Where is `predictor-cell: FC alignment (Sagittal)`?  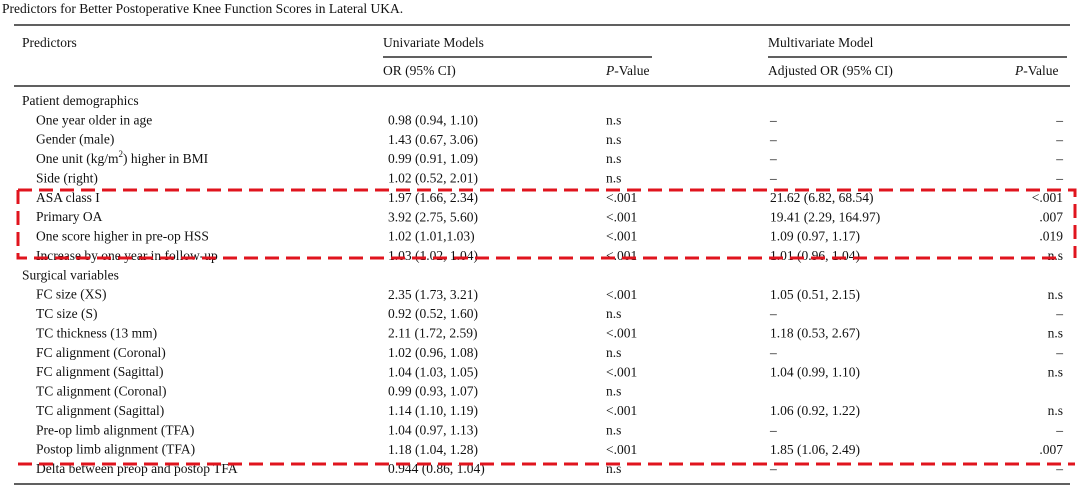
predictor-cell: FC alignment (Sagittal) is located at coordinates (100, 371).